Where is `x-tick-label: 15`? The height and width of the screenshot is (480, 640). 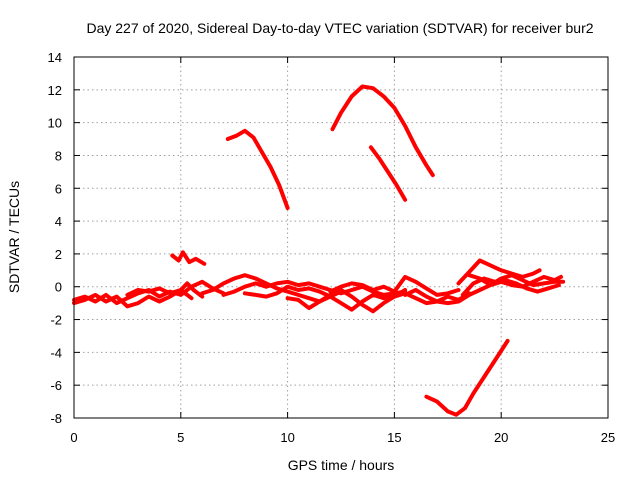
x-tick-label: 15 is located at coordinates (394, 437).